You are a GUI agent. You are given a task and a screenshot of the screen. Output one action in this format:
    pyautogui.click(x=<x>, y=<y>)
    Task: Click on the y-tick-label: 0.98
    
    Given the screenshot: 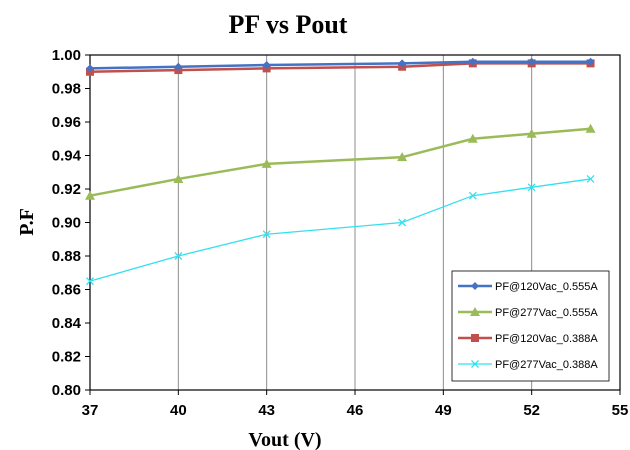 What is the action you would take?
    pyautogui.click(x=66, y=89)
    